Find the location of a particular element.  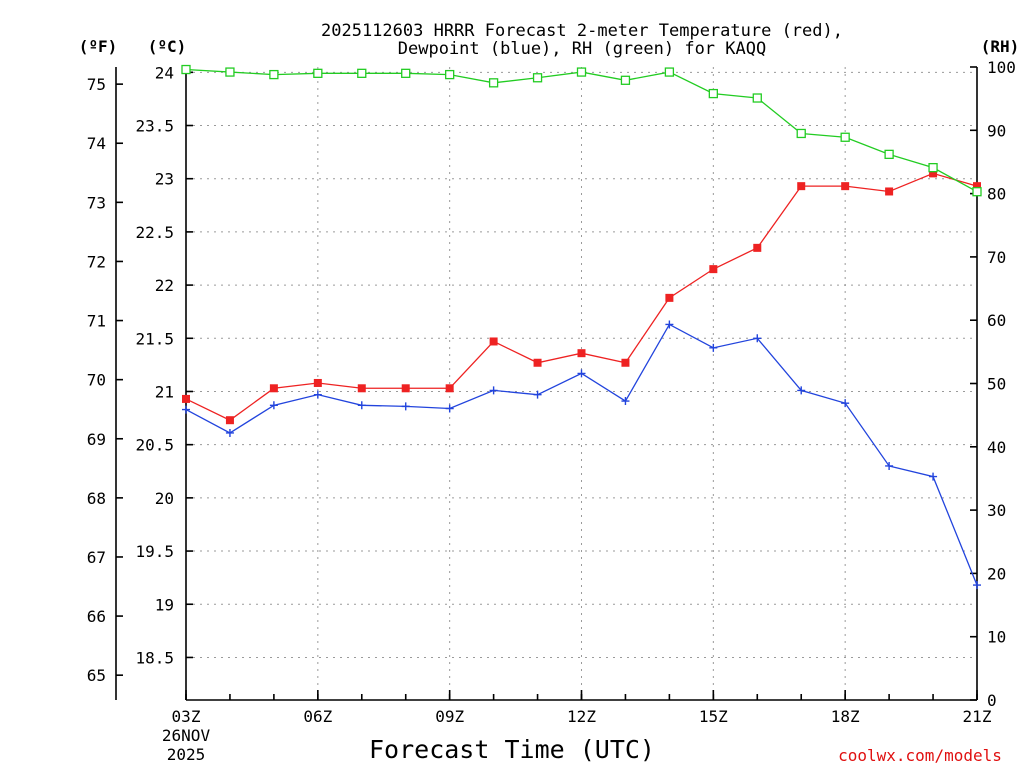

celsius-tick-label: 22 is located at coordinates (164, 285).